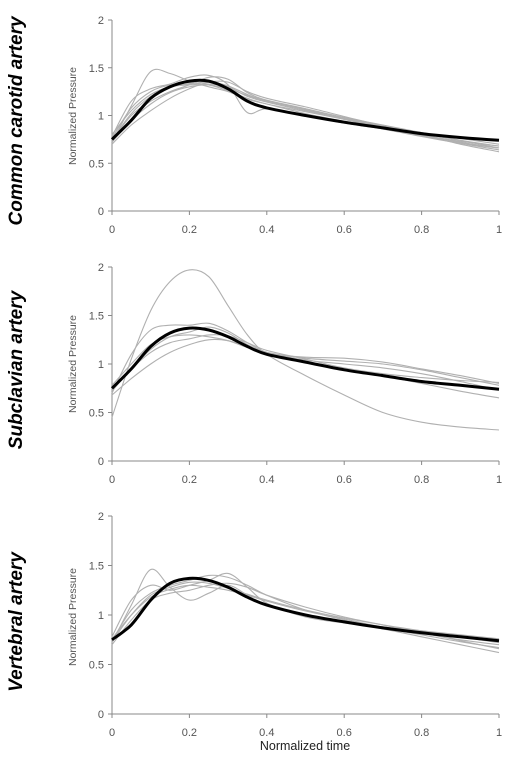  I want to click on x-axis-label: Normalized time, so click(305, 746).